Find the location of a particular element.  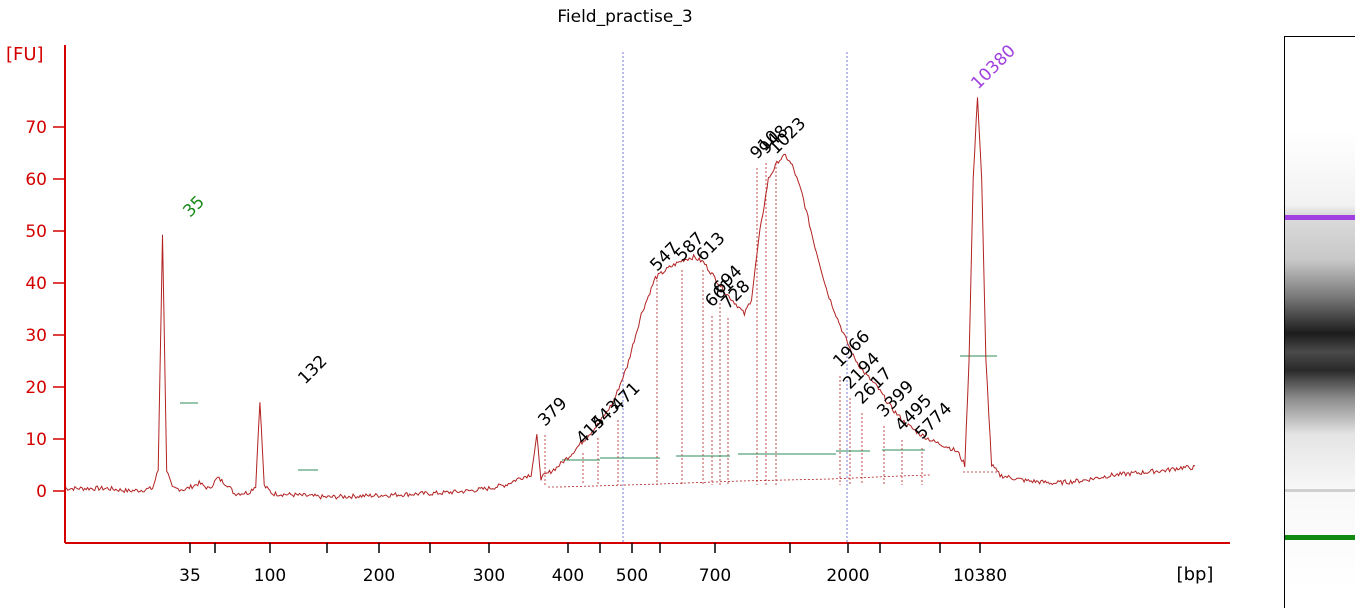

y-tick-label: 0 is located at coordinates (41, 492).